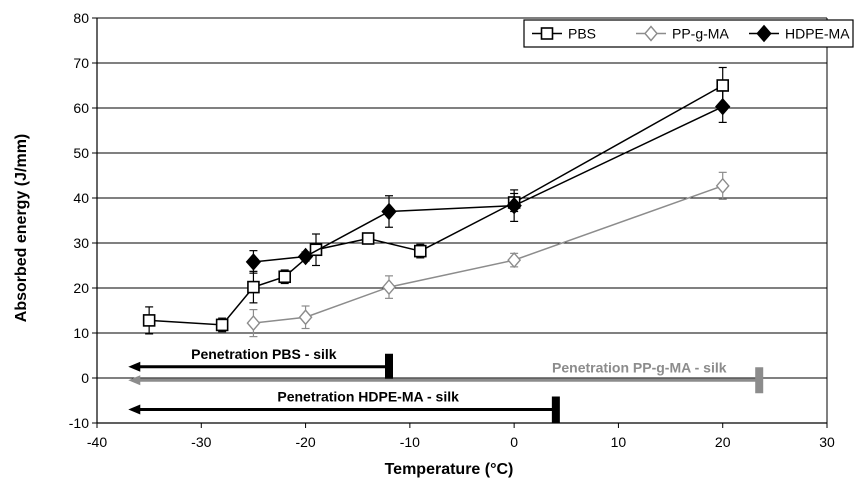  What do you see at coordinates (81, 153) in the screenshot?
I see `y-tick-label: 50` at bounding box center [81, 153].